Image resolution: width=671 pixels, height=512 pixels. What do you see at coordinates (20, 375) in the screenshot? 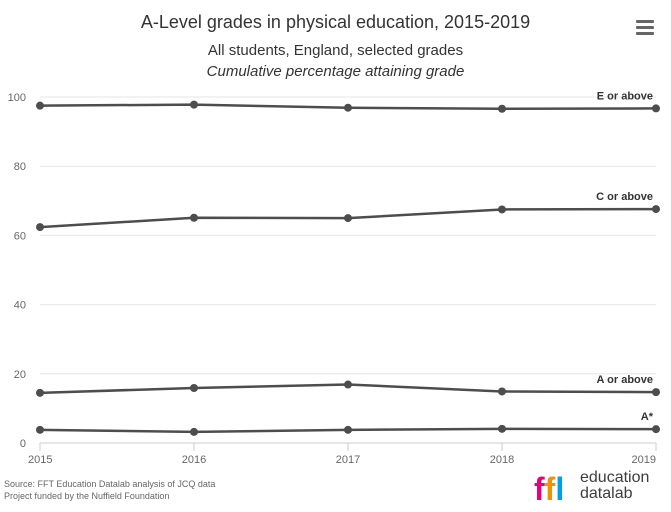
I see `y-tick-label: 20` at bounding box center [20, 375].